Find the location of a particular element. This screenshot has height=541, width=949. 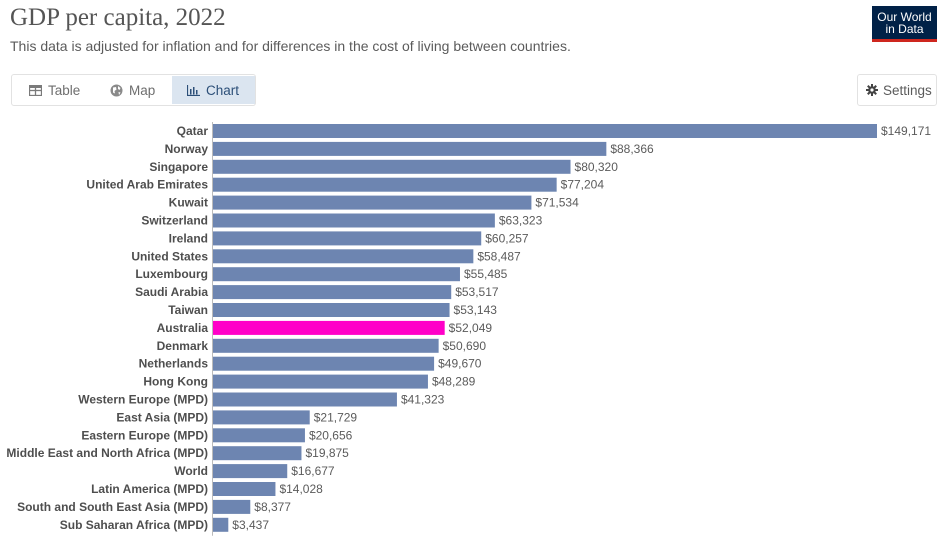

bar-row: Qatar $149,171 is located at coordinates (554, 131).